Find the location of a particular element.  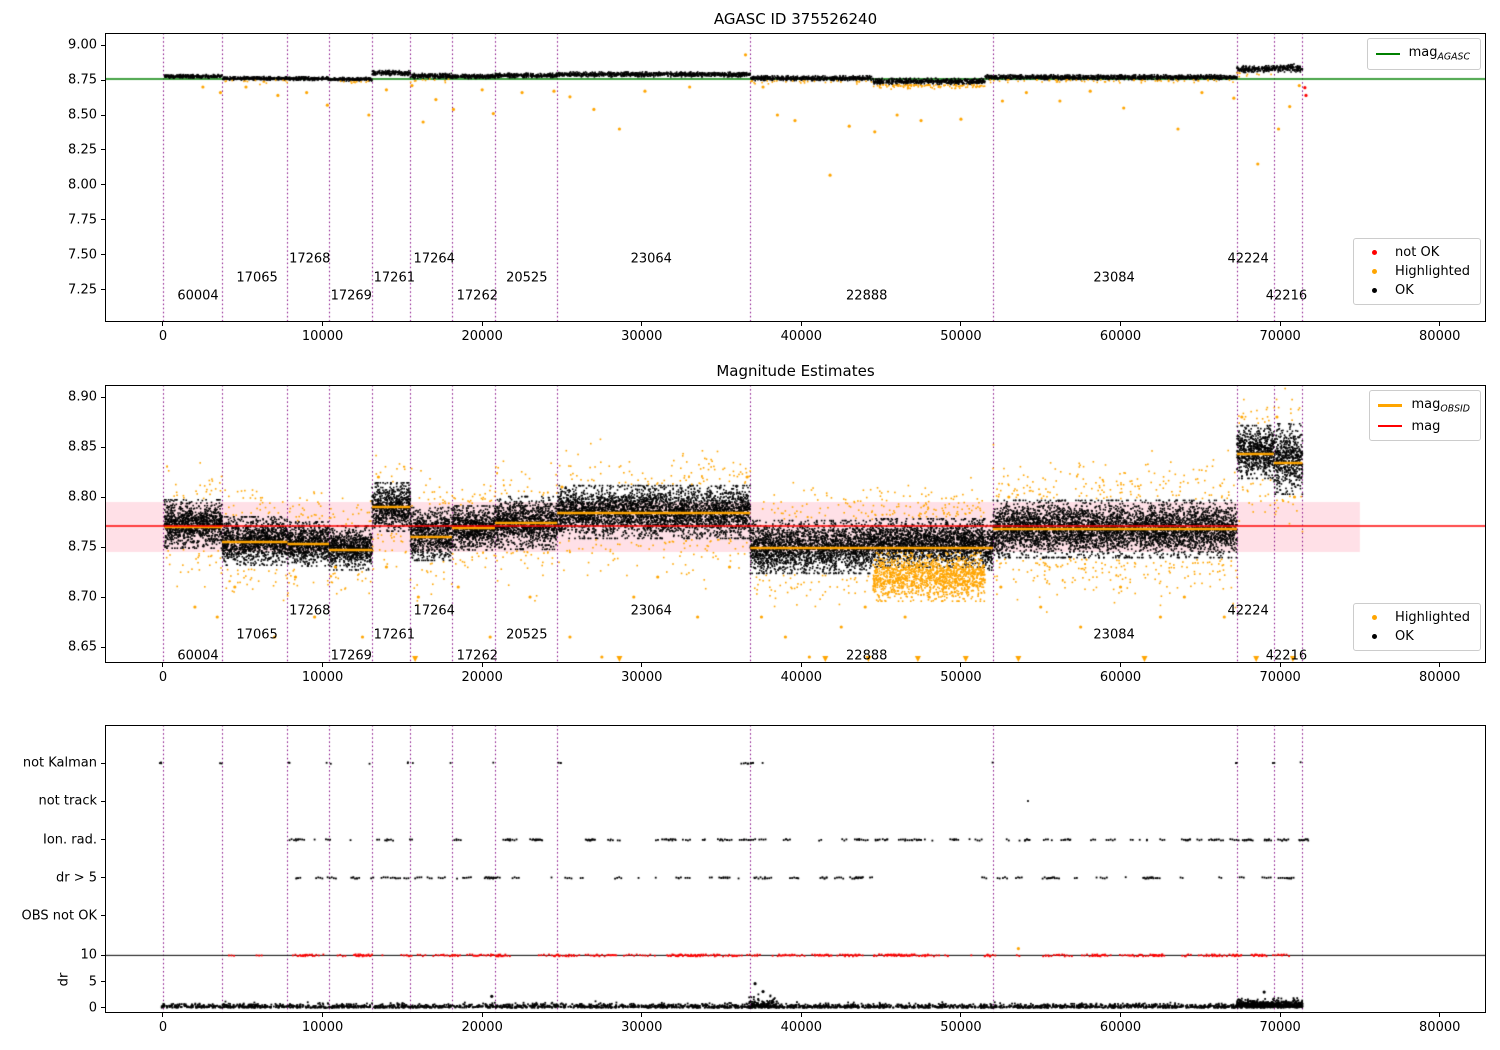

obsid-label: 60004 is located at coordinates (198, 296).